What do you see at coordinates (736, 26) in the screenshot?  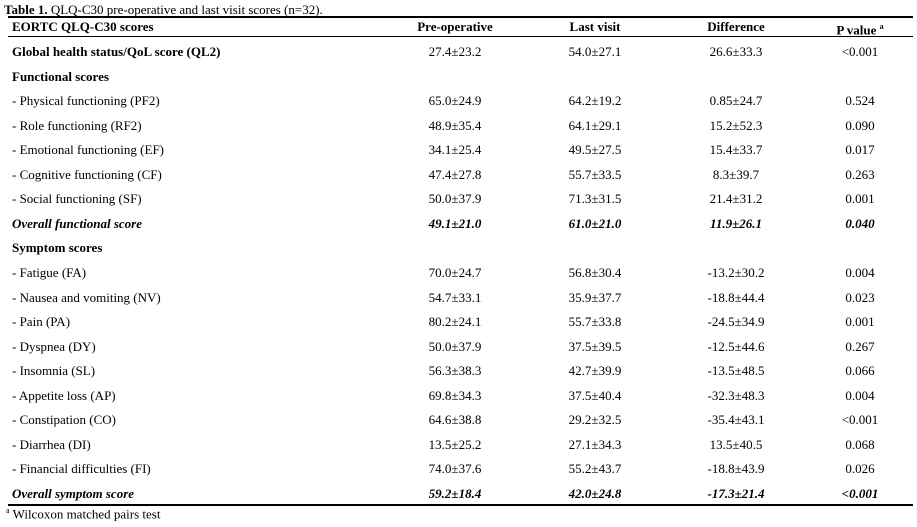 I see `header-difference: Difference` at bounding box center [736, 26].